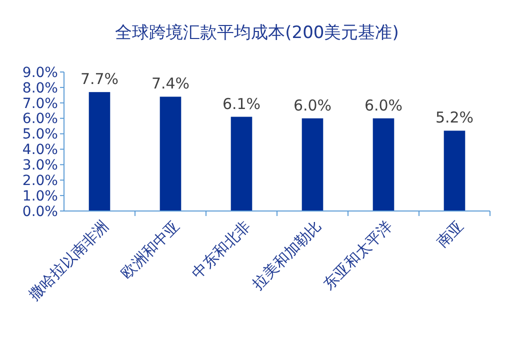  I want to click on y-tick-label: 7.0%, so click(40, 104).